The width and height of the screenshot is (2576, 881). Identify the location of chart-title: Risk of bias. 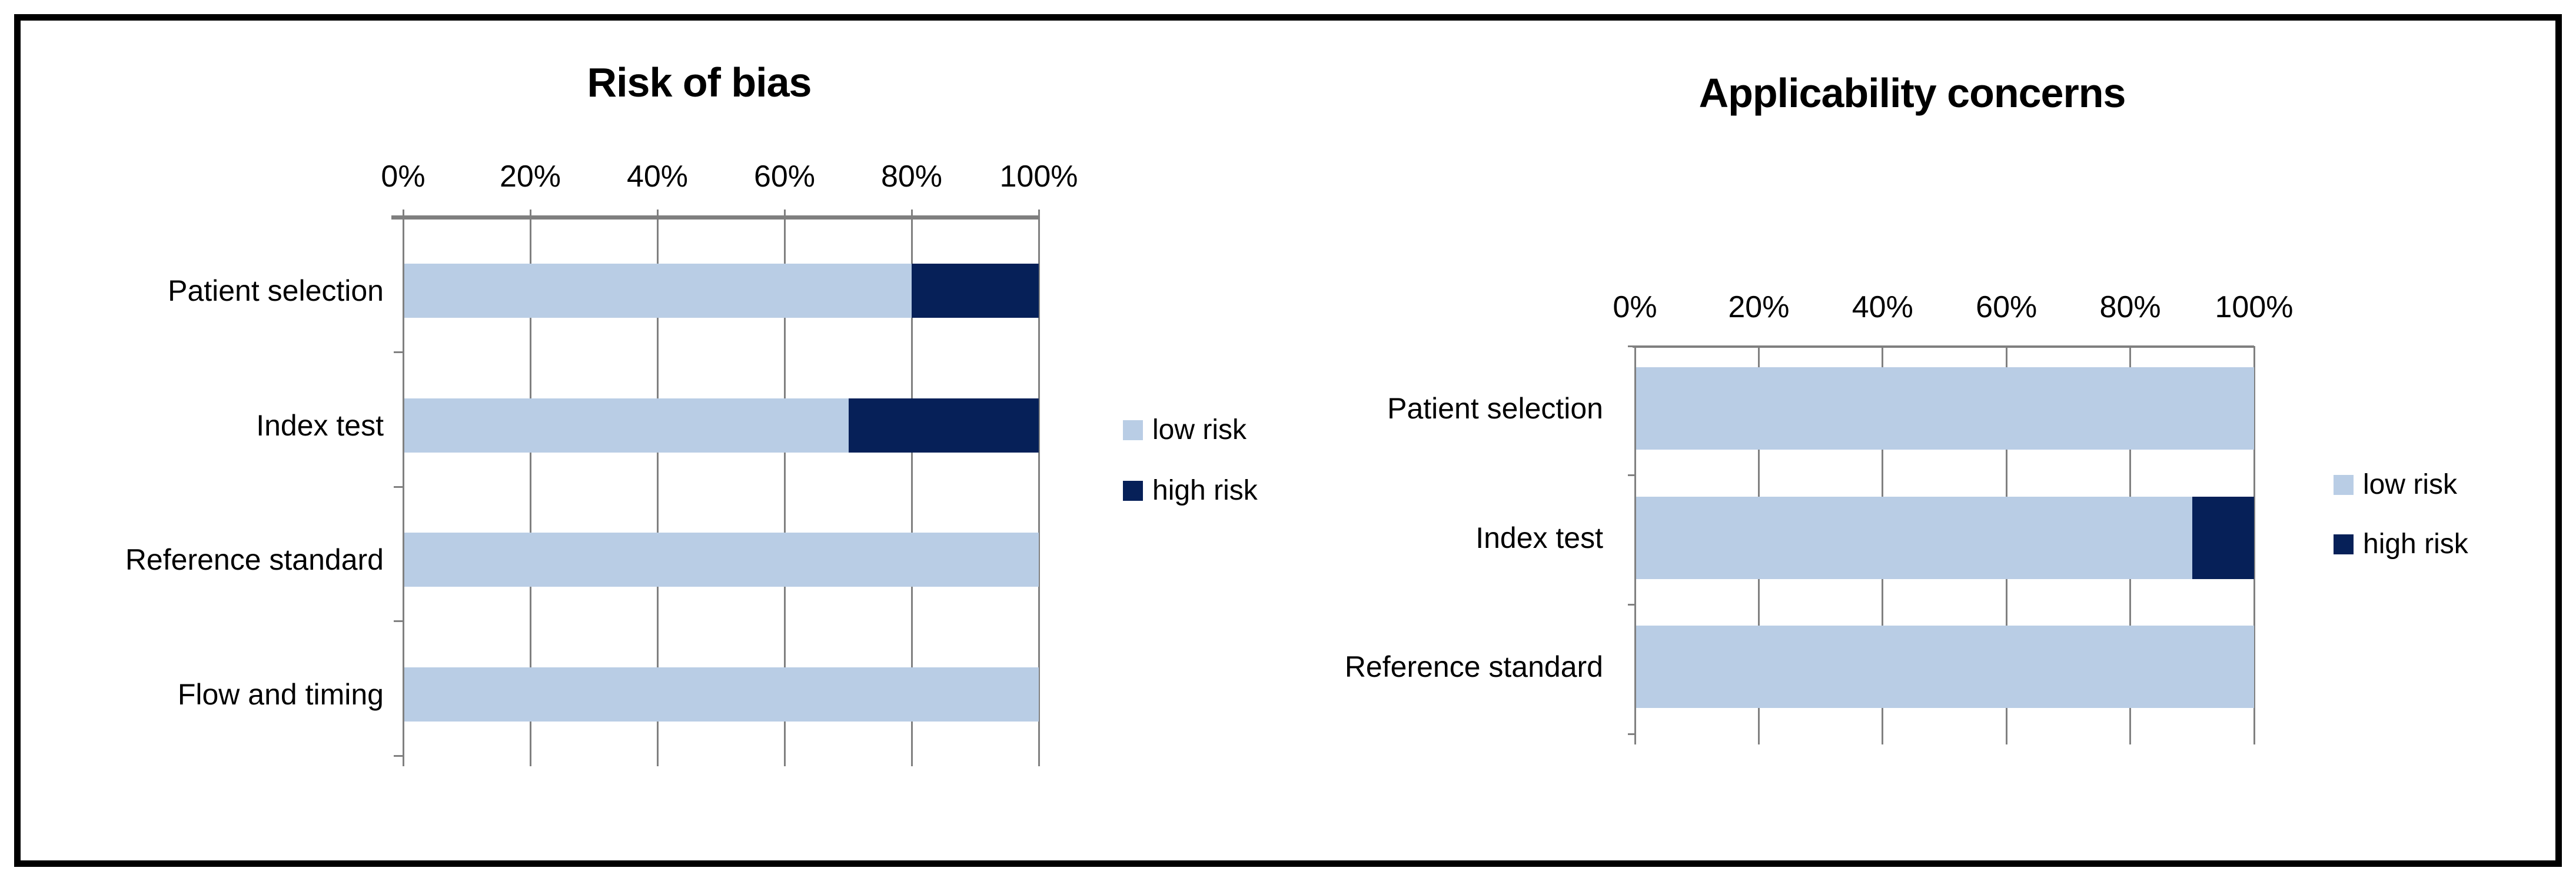
(699, 82).